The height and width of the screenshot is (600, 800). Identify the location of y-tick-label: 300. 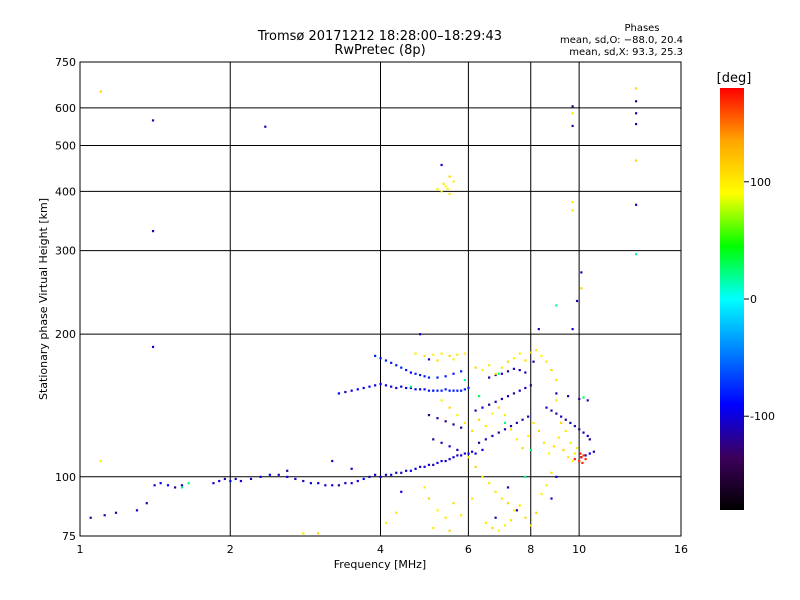
(65, 251).